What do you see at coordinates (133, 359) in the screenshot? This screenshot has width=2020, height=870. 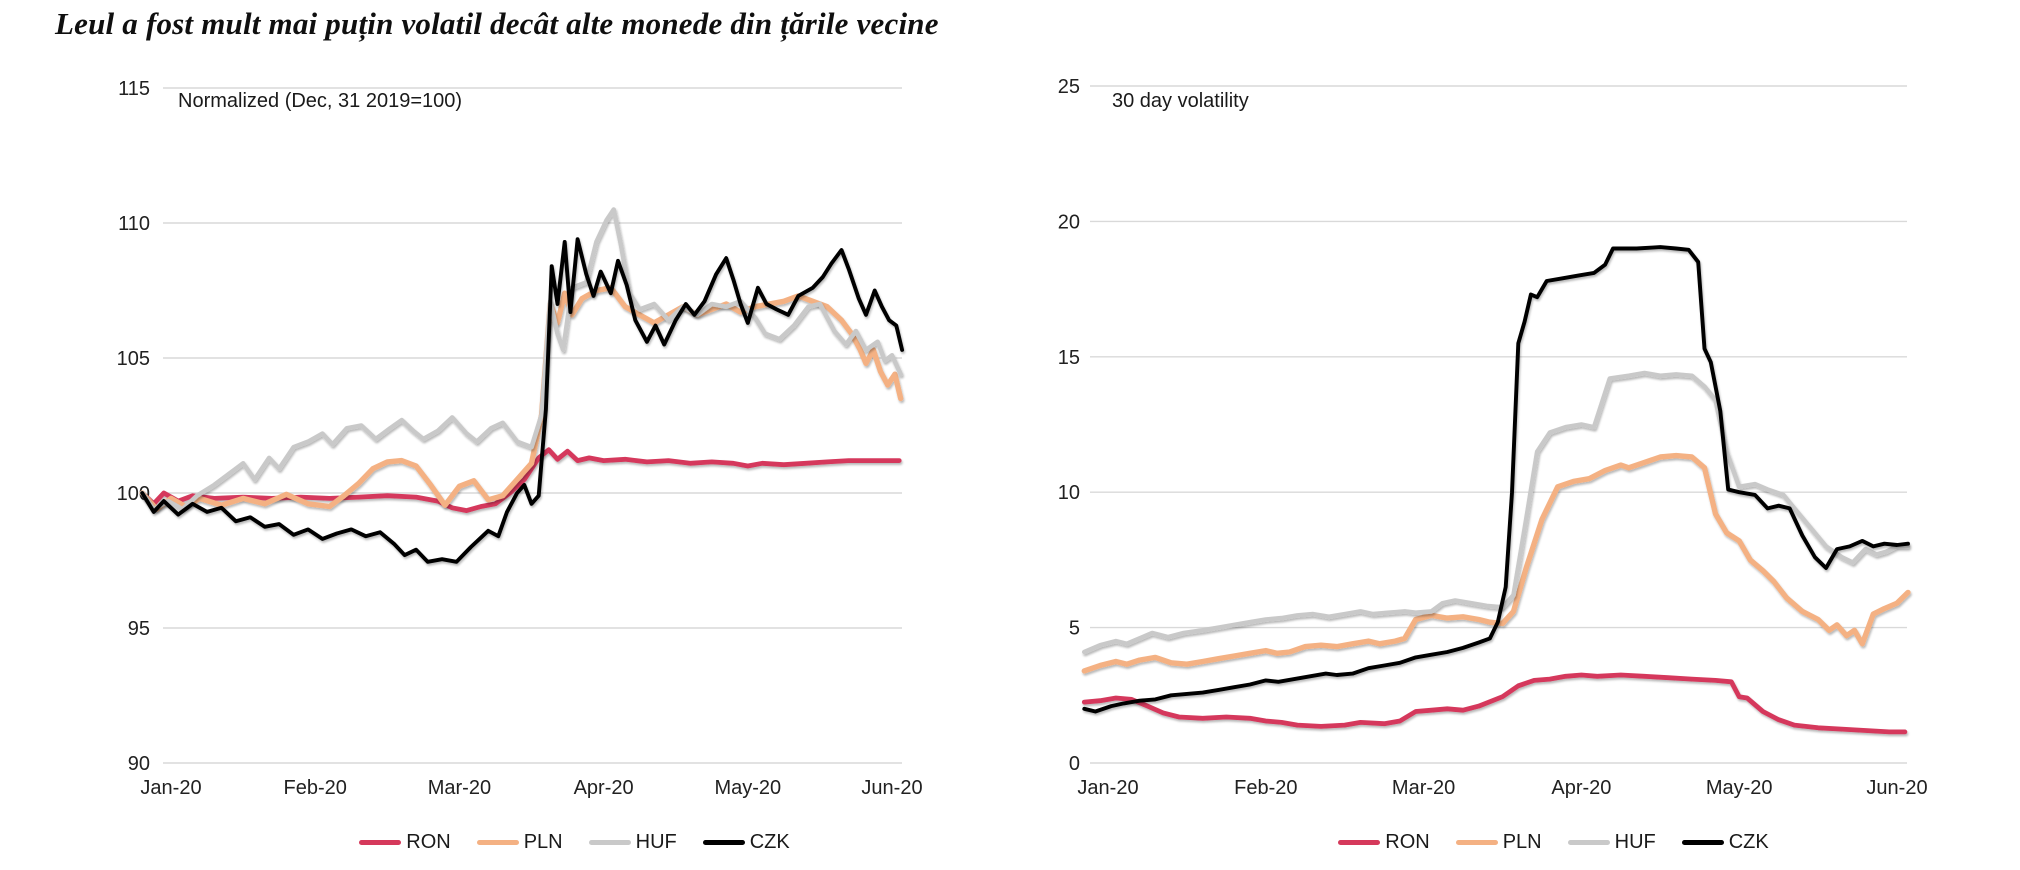 I see `y-tick-label: 105` at bounding box center [133, 359].